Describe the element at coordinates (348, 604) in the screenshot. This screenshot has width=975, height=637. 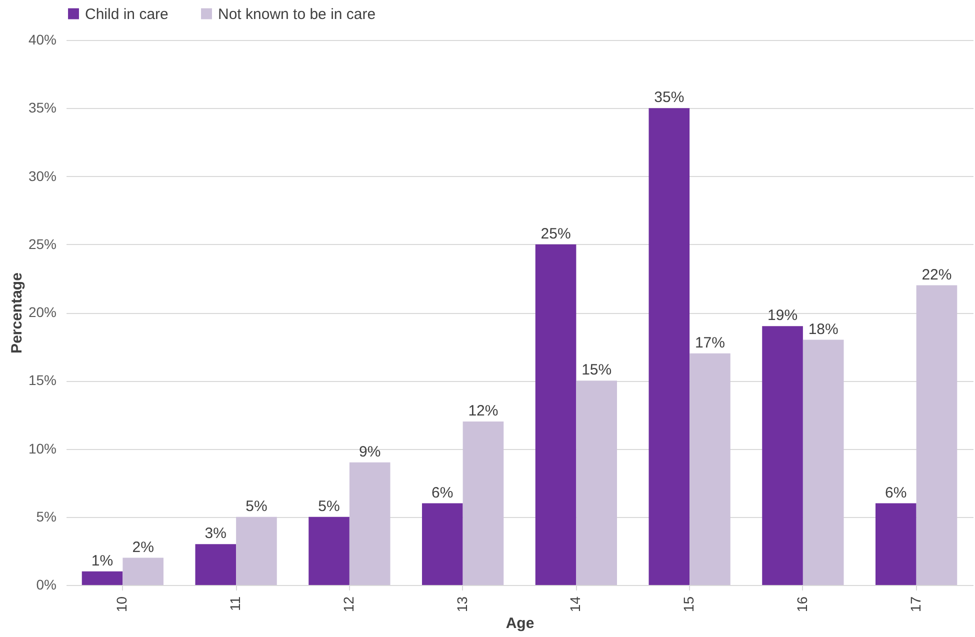
I see `x-tick-label: 12` at that location.